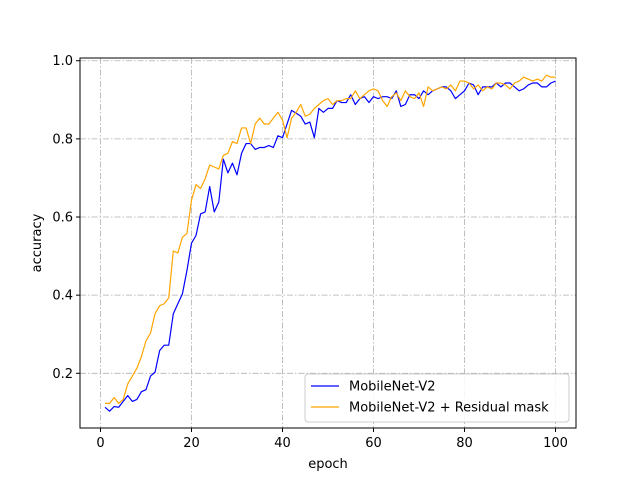  I want to click on x-tick-label: 60, so click(373, 443).